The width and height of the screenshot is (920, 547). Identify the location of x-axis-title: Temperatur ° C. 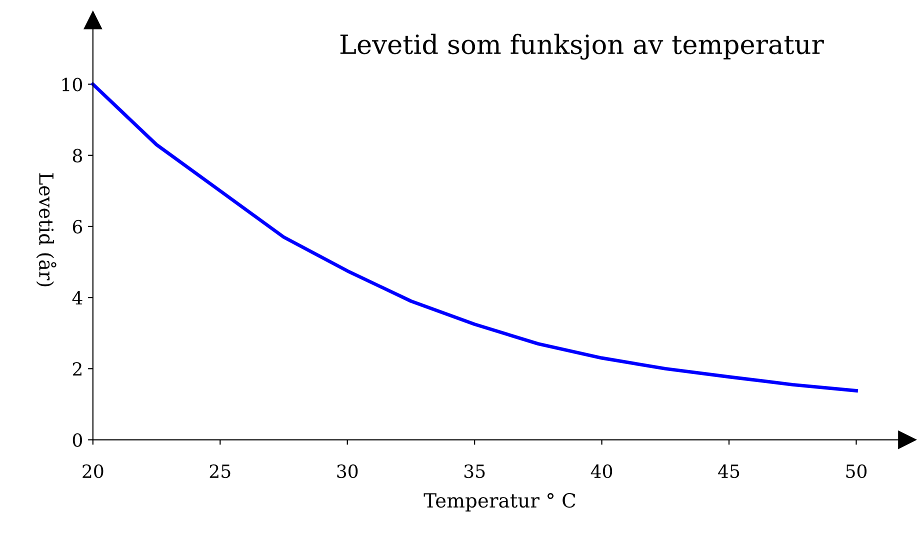
(500, 502).